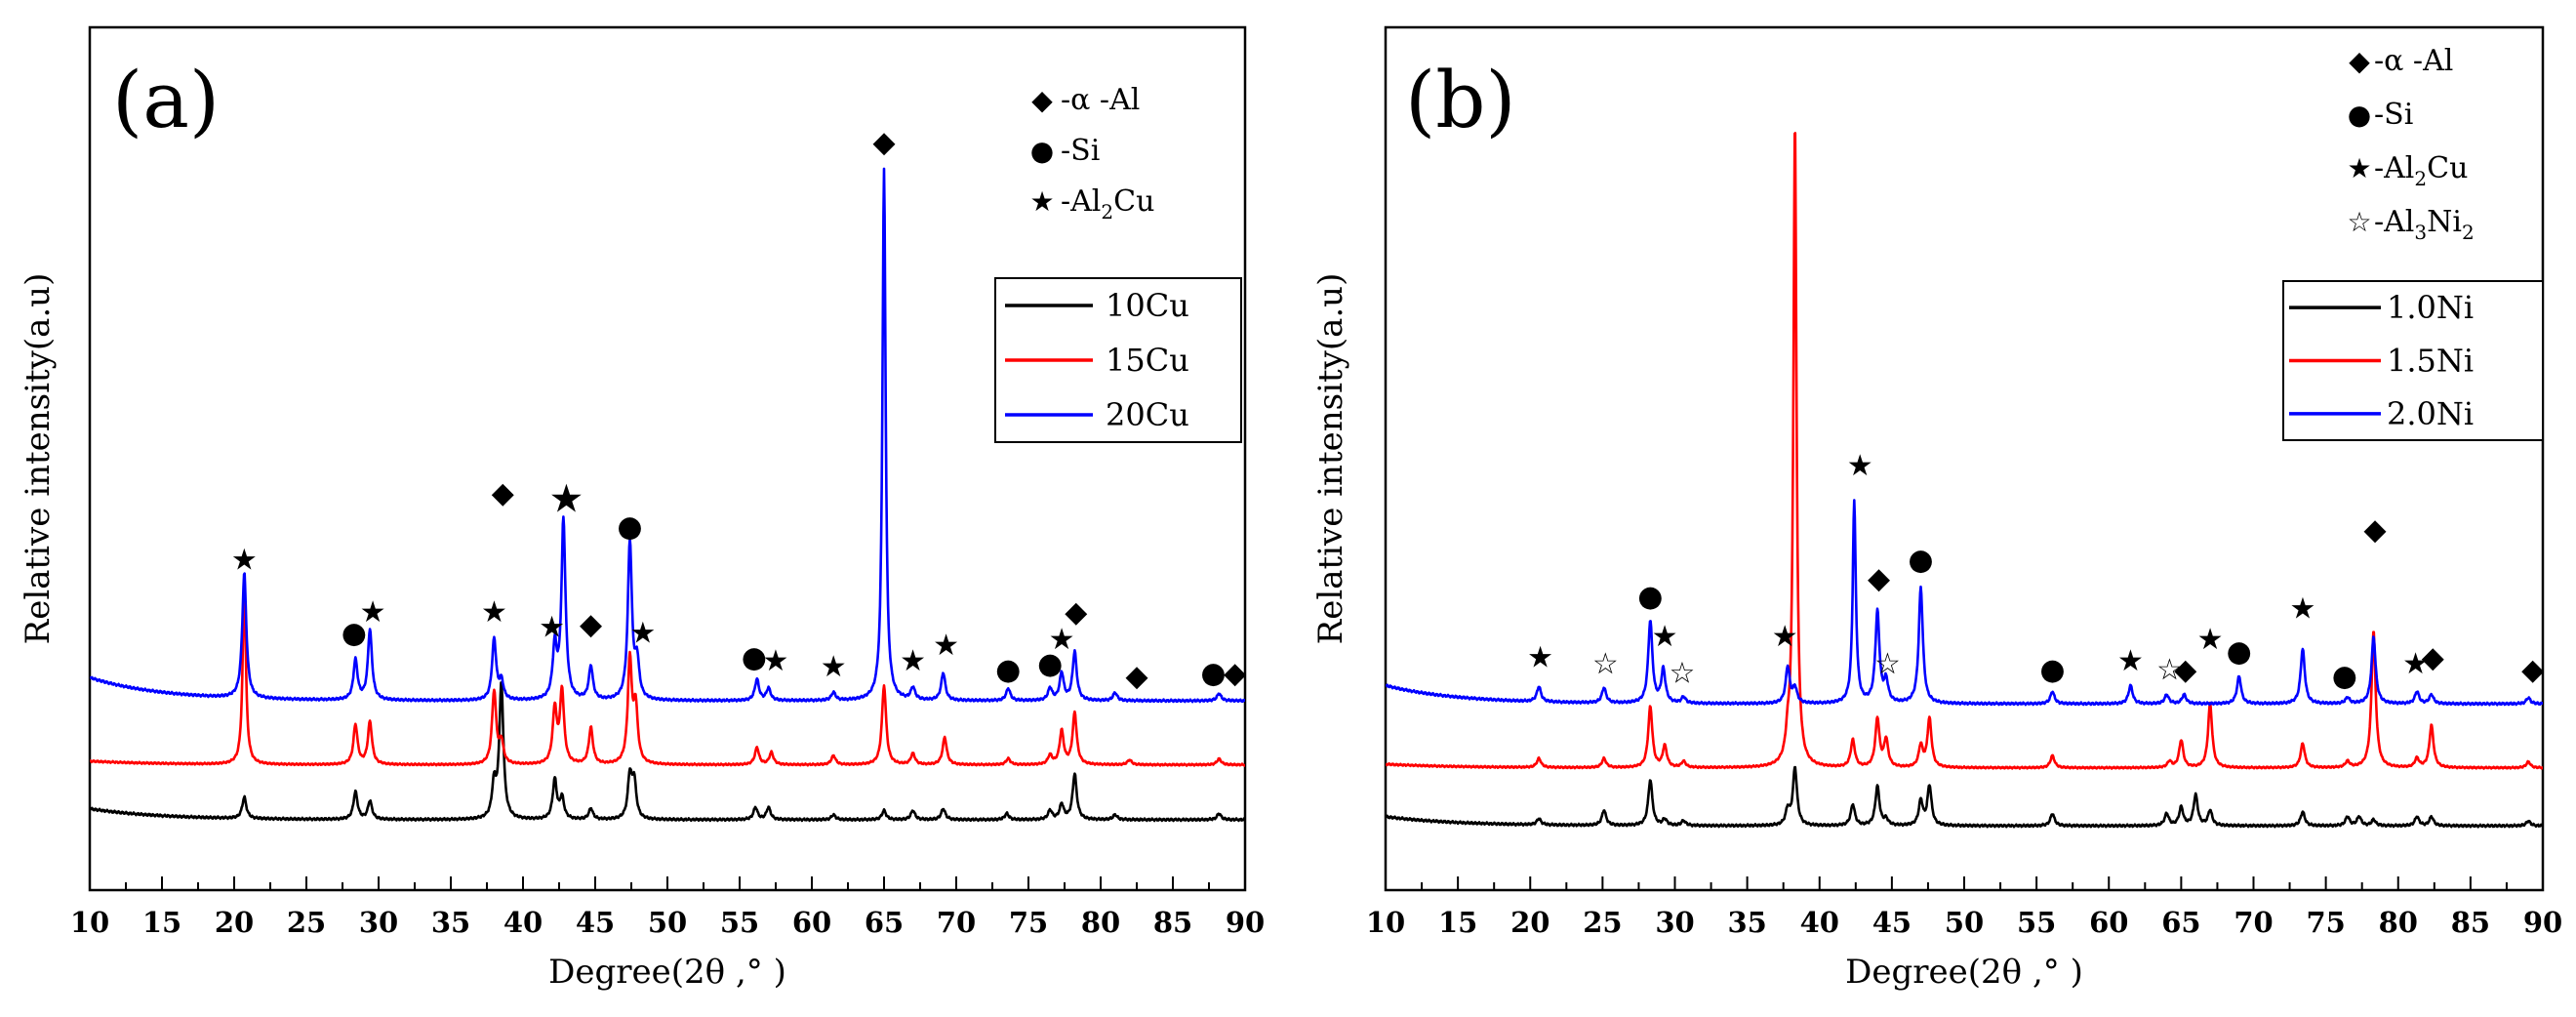  What do you see at coordinates (1147, 305) in the screenshot?
I see `series-legend-label: 10Cu` at bounding box center [1147, 305].